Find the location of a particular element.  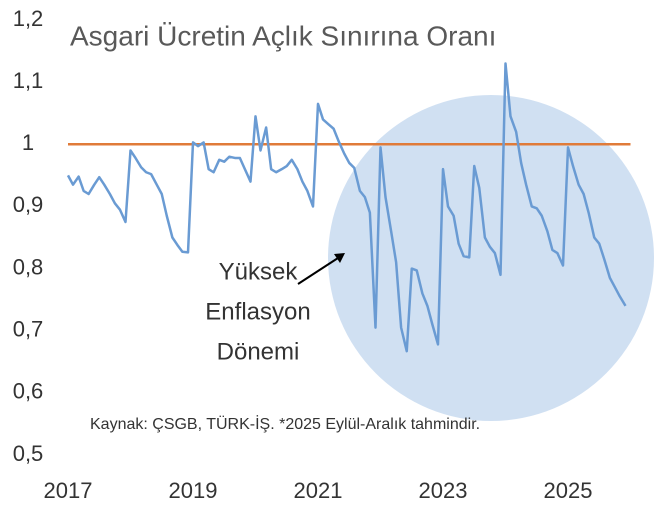

arrow-head is located at coordinates (339, 258).